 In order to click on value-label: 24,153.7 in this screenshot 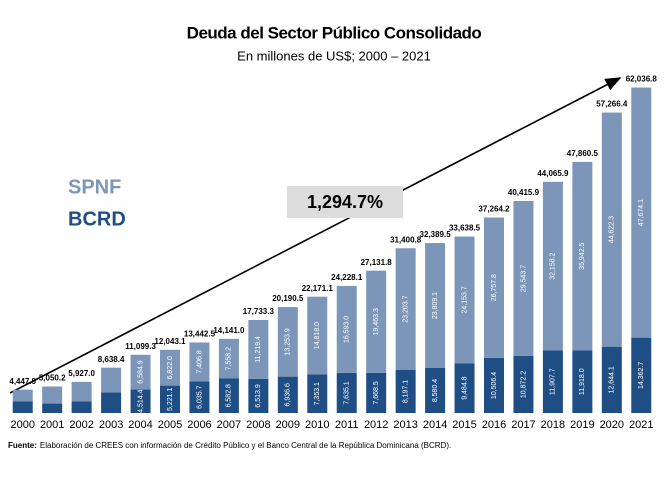, I will do `click(464, 299)`.